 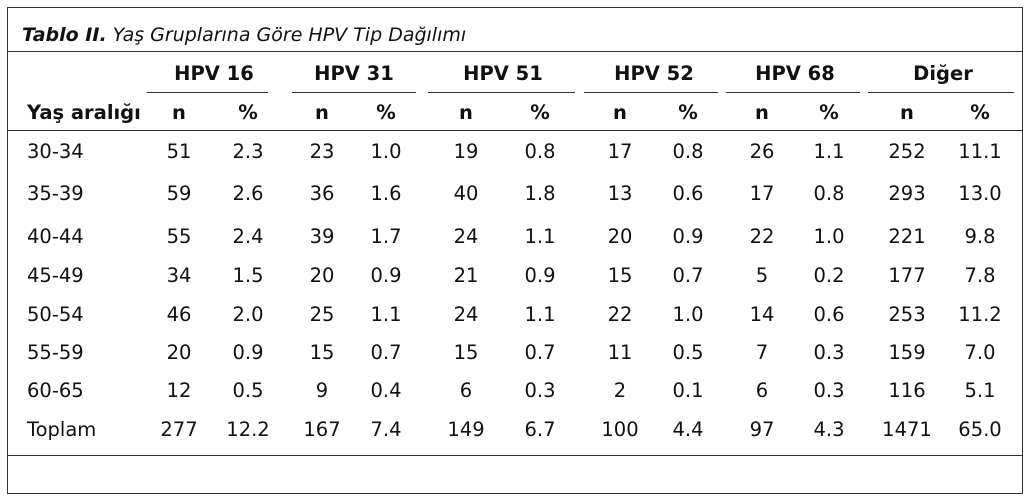 I want to click on group-header: HPV 31, so click(x=354, y=73).